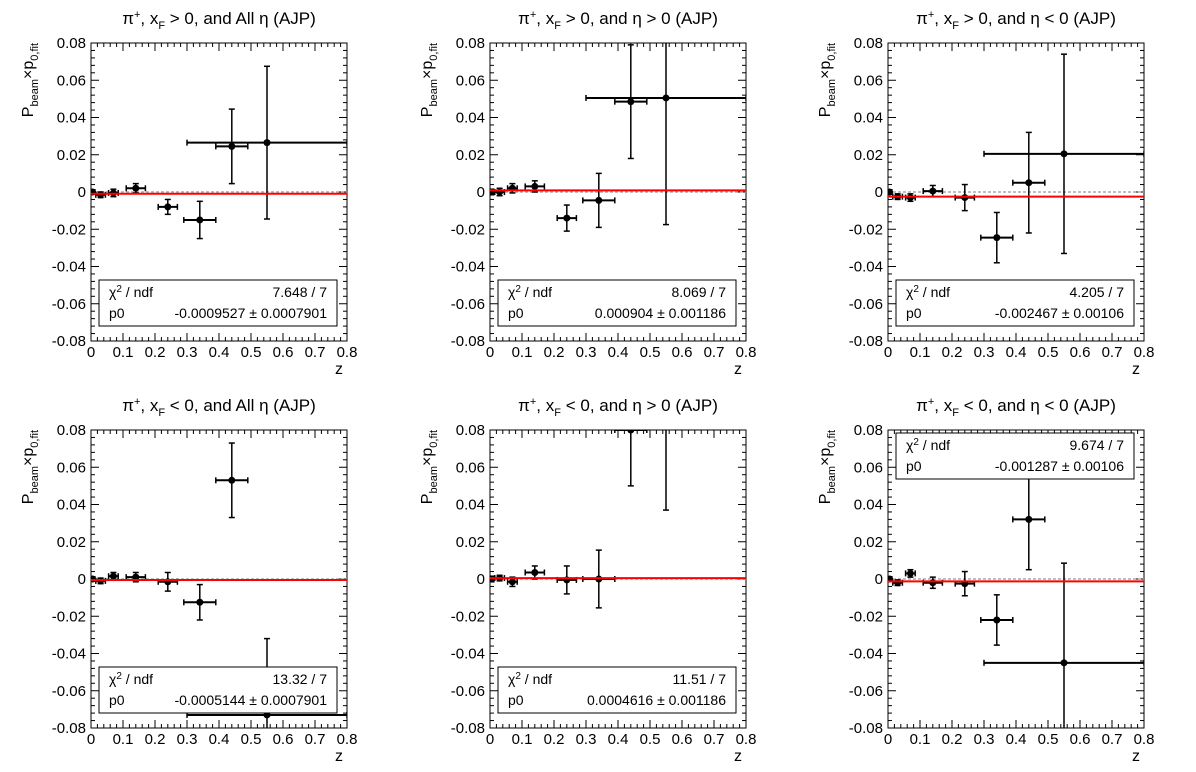 This screenshot has width=1196, height=772. What do you see at coordinates (1015, 303) in the screenshot?
I see `stat-box: χ2 / ndf 4.205 / 7 p0 -0.002467 ± 0.00106` at bounding box center [1015, 303].